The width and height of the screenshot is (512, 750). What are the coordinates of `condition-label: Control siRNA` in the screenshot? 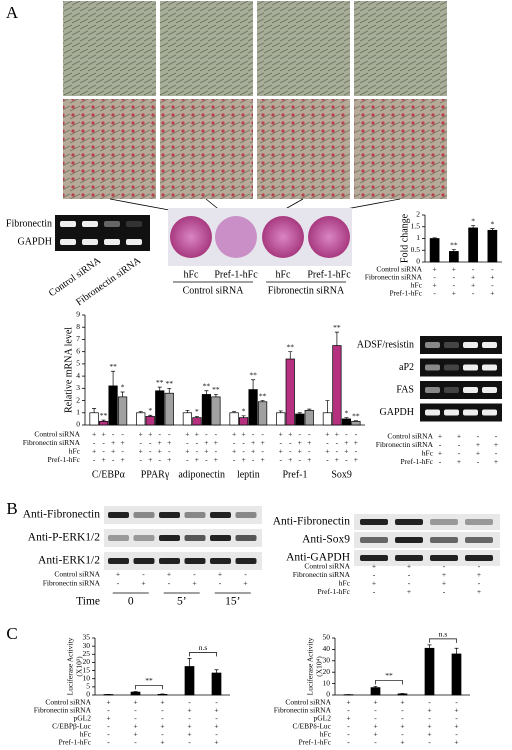 It's located at (68, 702).